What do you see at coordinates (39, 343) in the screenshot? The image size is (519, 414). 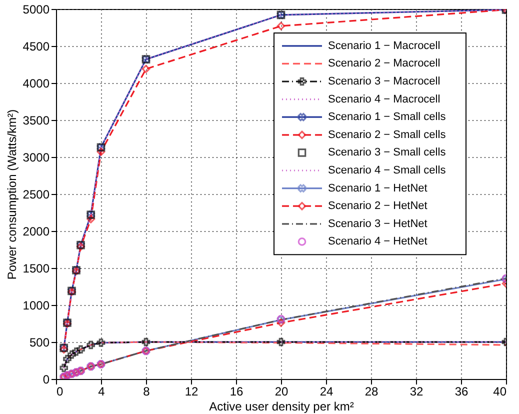 I see `y-tick-label: 500` at bounding box center [39, 343].